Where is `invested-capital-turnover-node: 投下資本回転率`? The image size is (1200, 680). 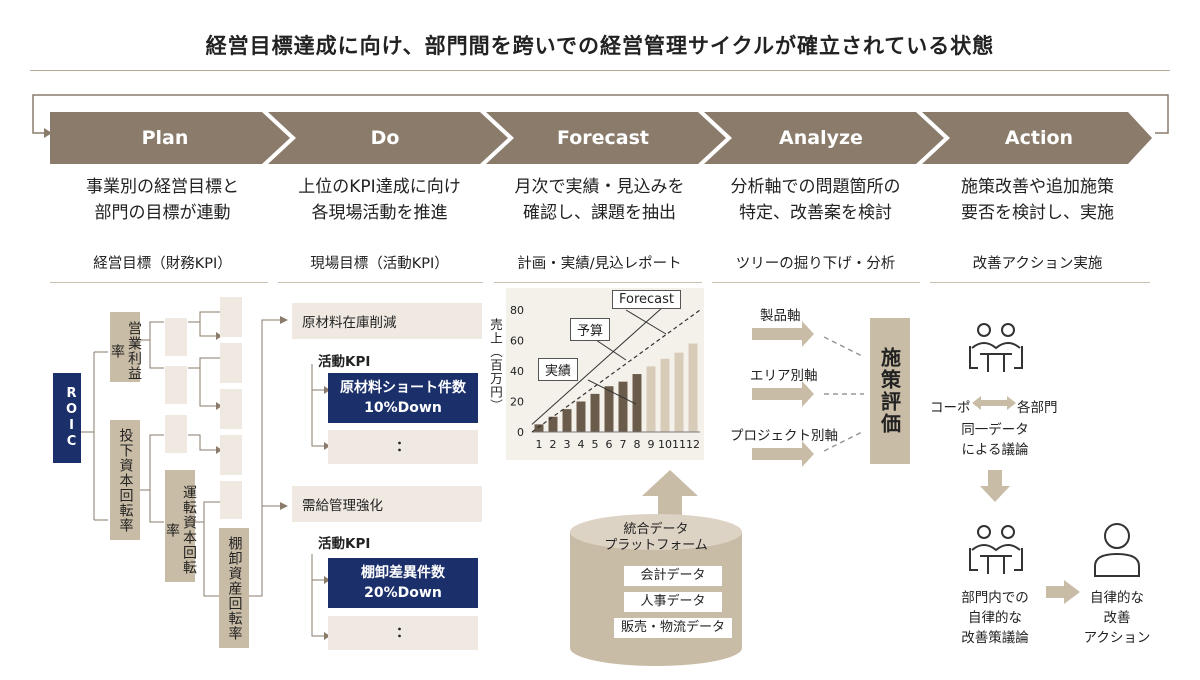 invested-capital-turnover-node: 投下資本回転率 is located at coordinates (125, 480).